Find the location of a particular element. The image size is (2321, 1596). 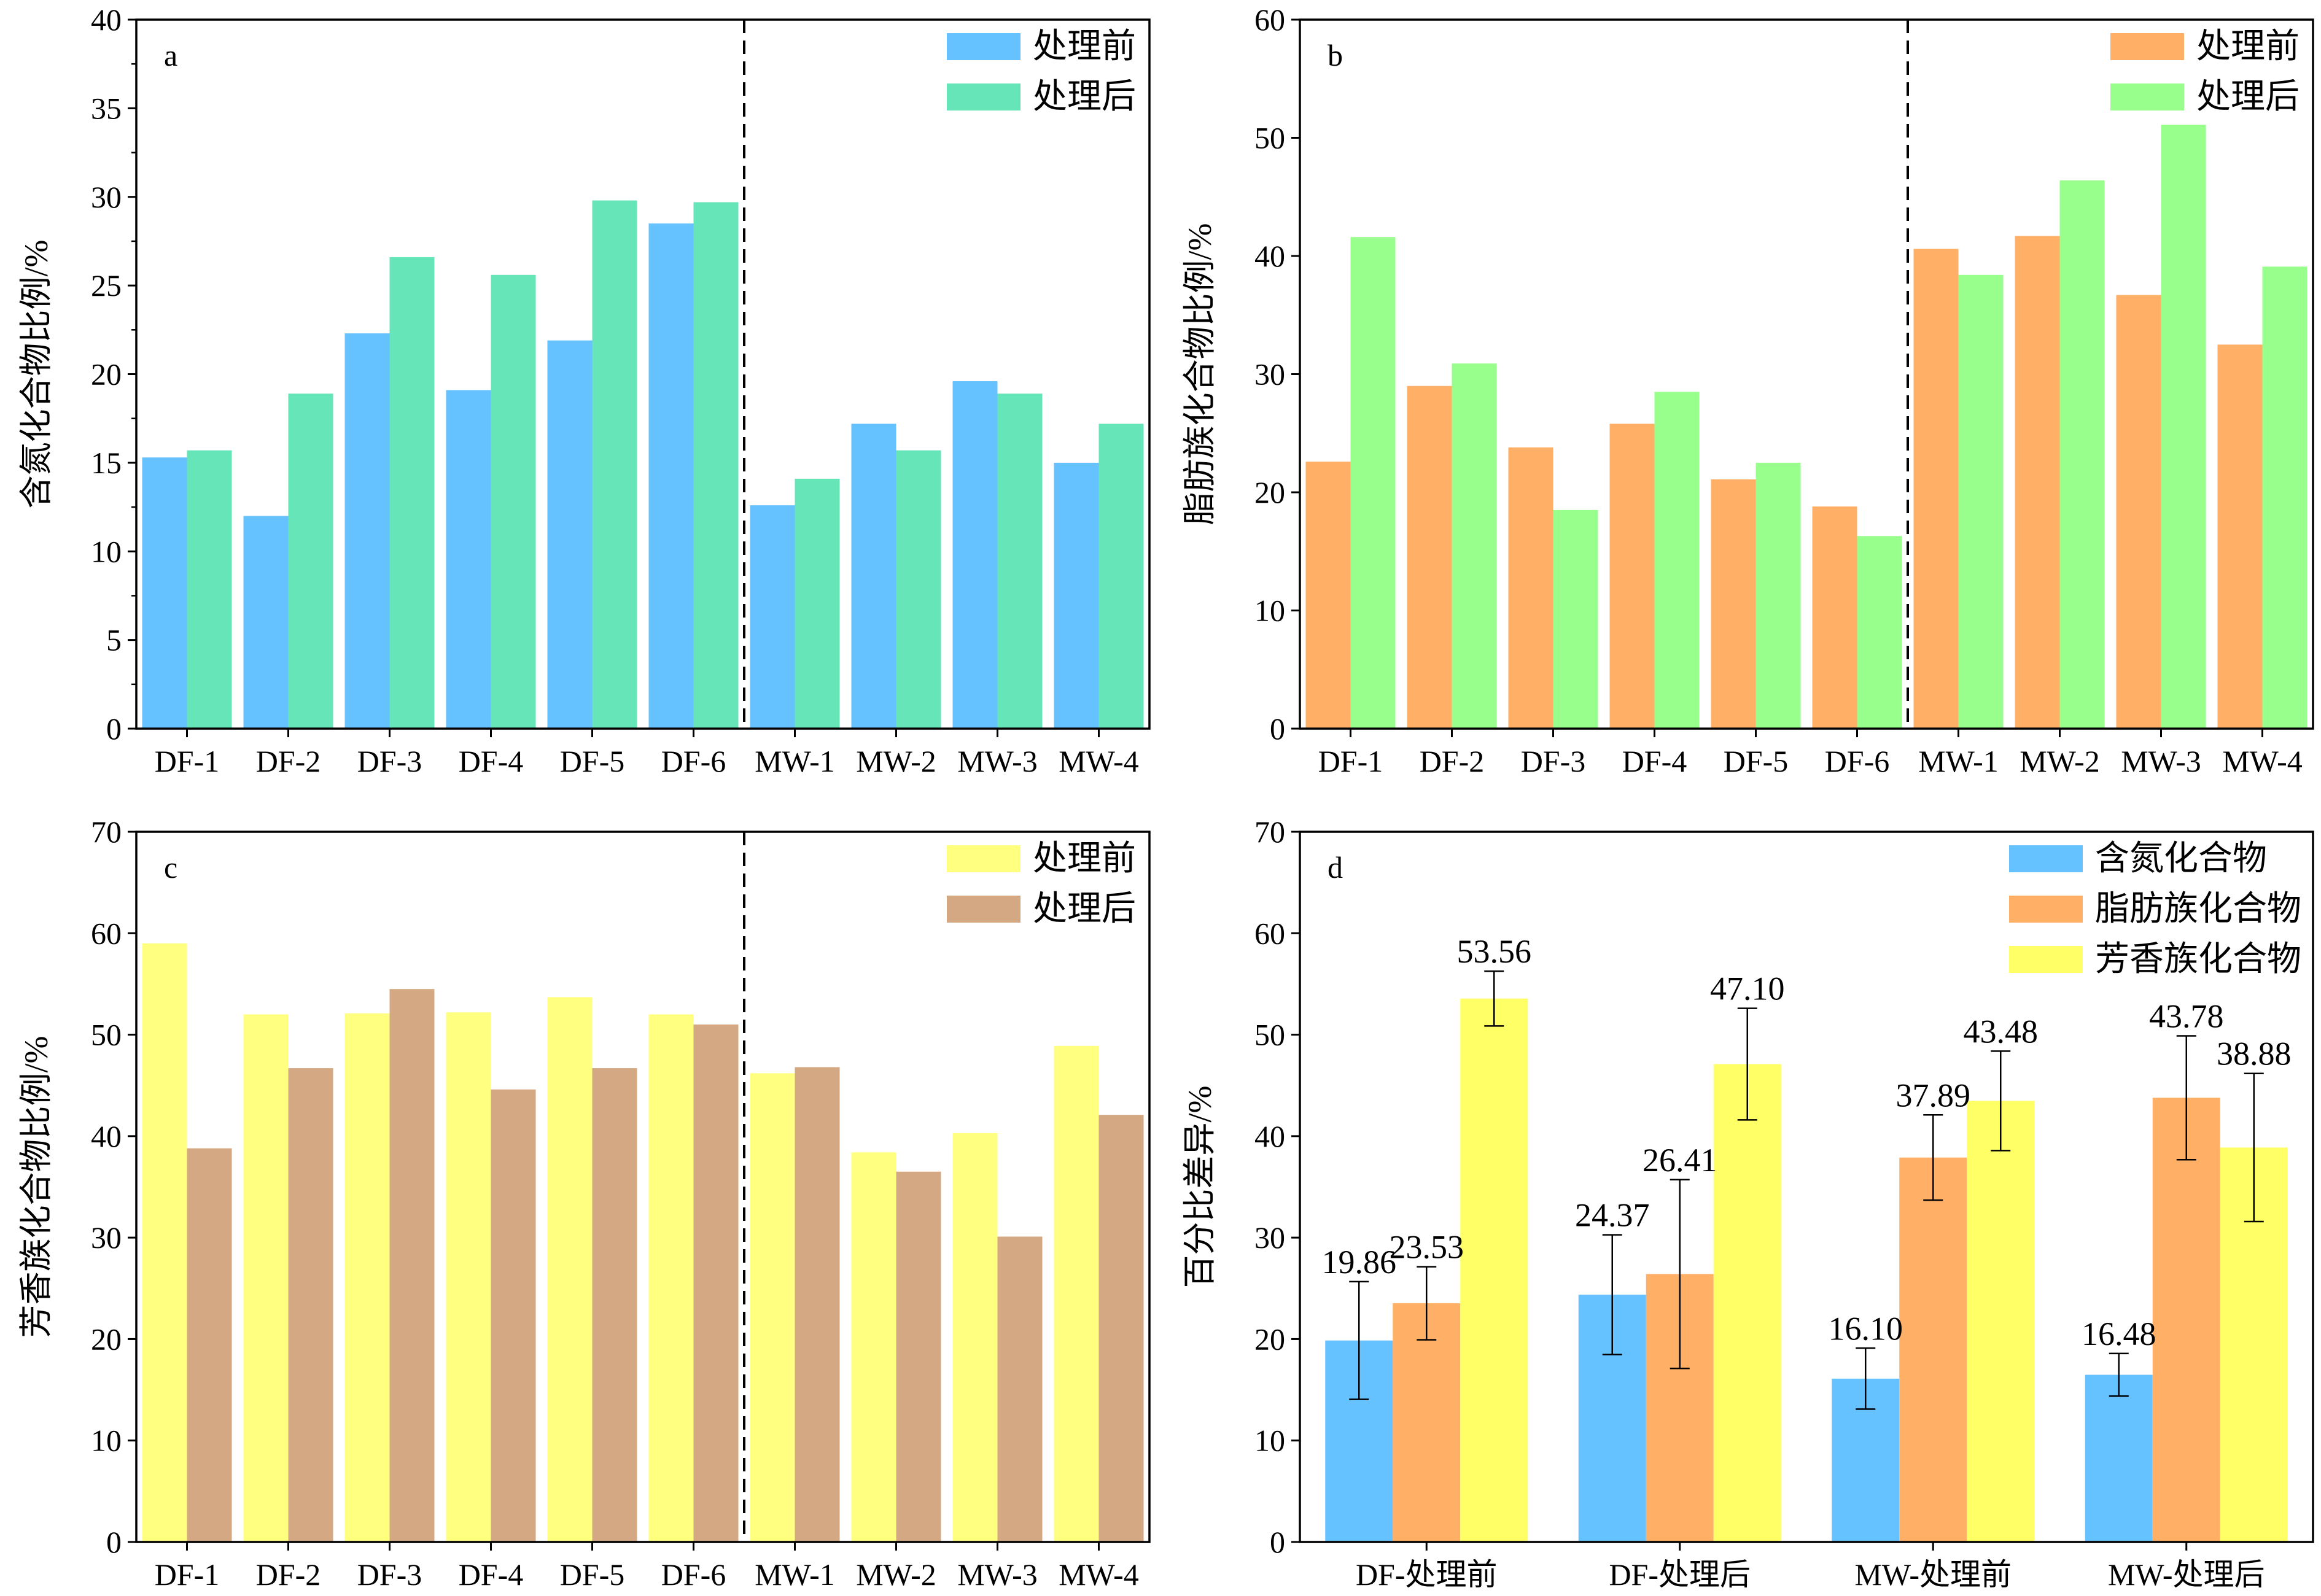

bar-c-s1-c2 is located at coordinates (412, 1265).